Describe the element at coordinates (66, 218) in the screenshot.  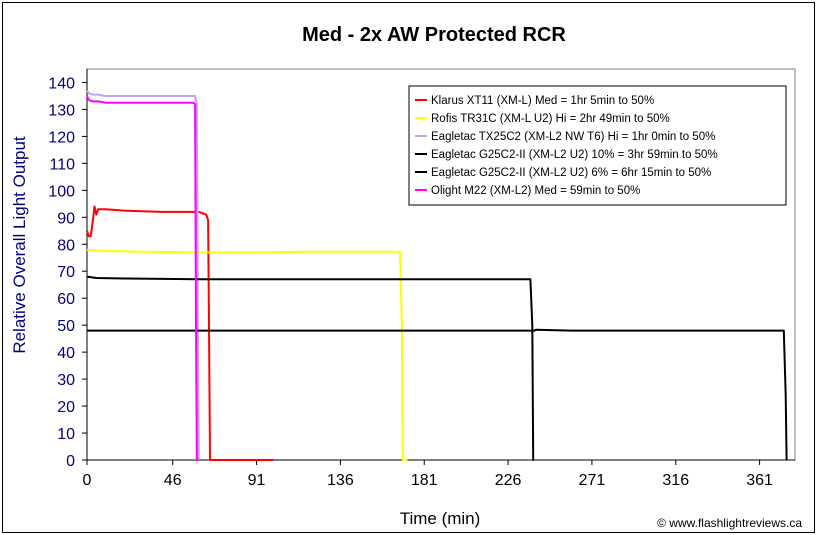
I see `y-tick-label: 90` at that location.